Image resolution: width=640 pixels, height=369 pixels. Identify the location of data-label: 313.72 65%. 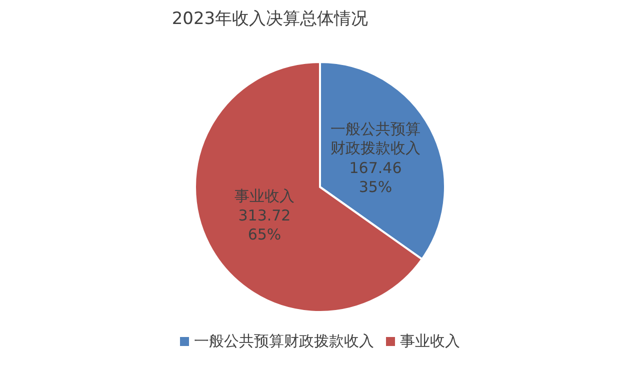
(264, 225).